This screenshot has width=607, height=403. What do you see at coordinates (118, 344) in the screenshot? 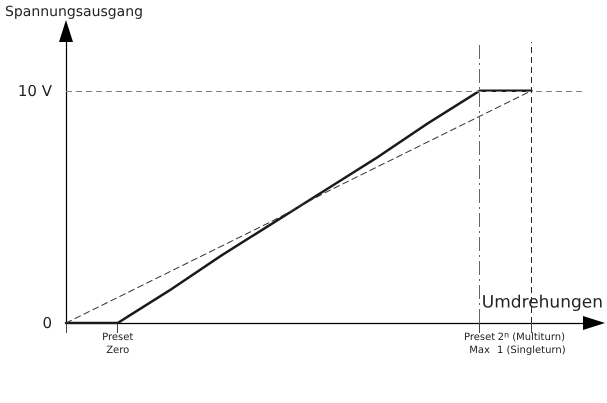
I see `x-tick-label: Preset Zero` at bounding box center [118, 344].